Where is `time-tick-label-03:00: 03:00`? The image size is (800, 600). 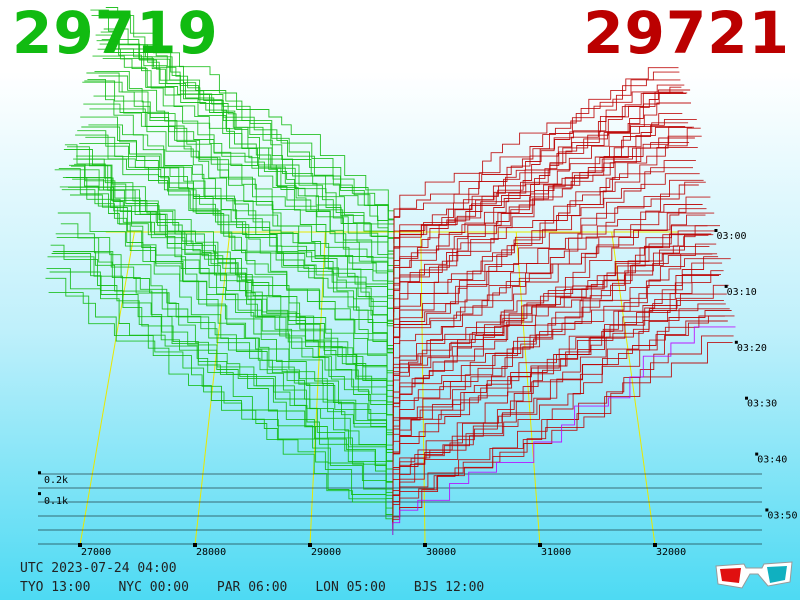 time-tick-label-03:00: 03:00 is located at coordinates (731, 236).